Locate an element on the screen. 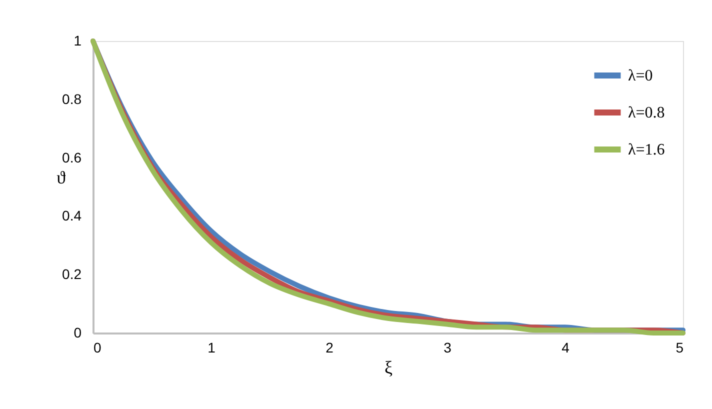 This screenshot has width=712, height=409. y-tick-label: 1 is located at coordinates (78, 40).